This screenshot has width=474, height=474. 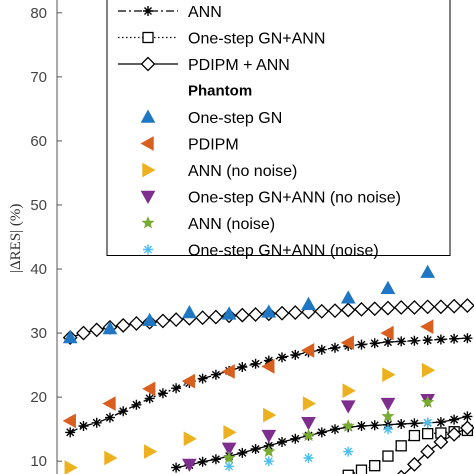 What do you see at coordinates (189, 145) in the screenshot?
I see `legend-entry-pdipm: PDIPM` at bounding box center [189, 145].